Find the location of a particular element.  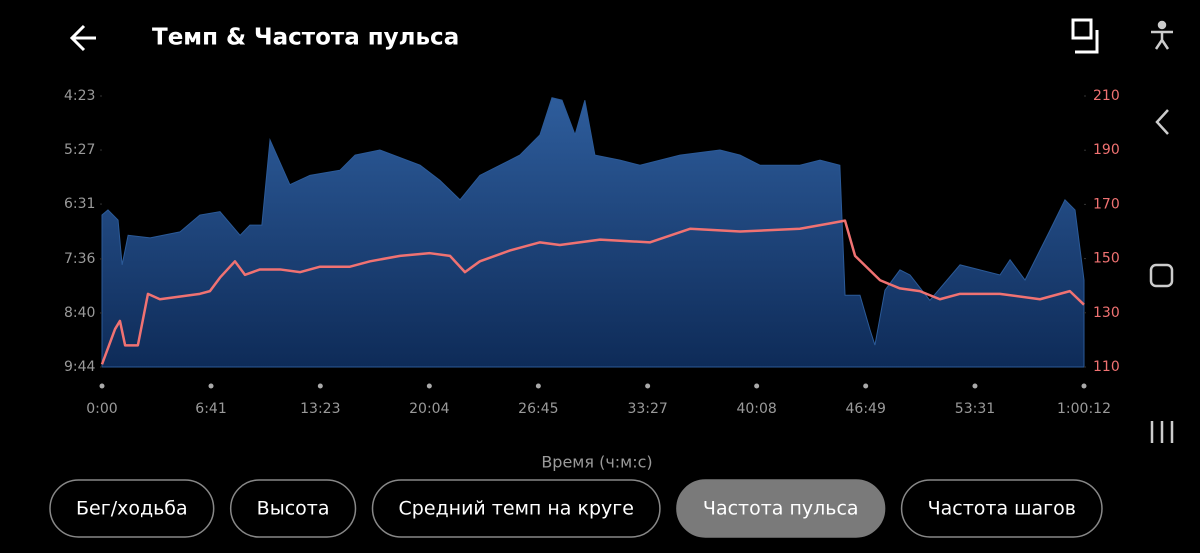

x-tick-label: 20:04 is located at coordinates (429, 409).